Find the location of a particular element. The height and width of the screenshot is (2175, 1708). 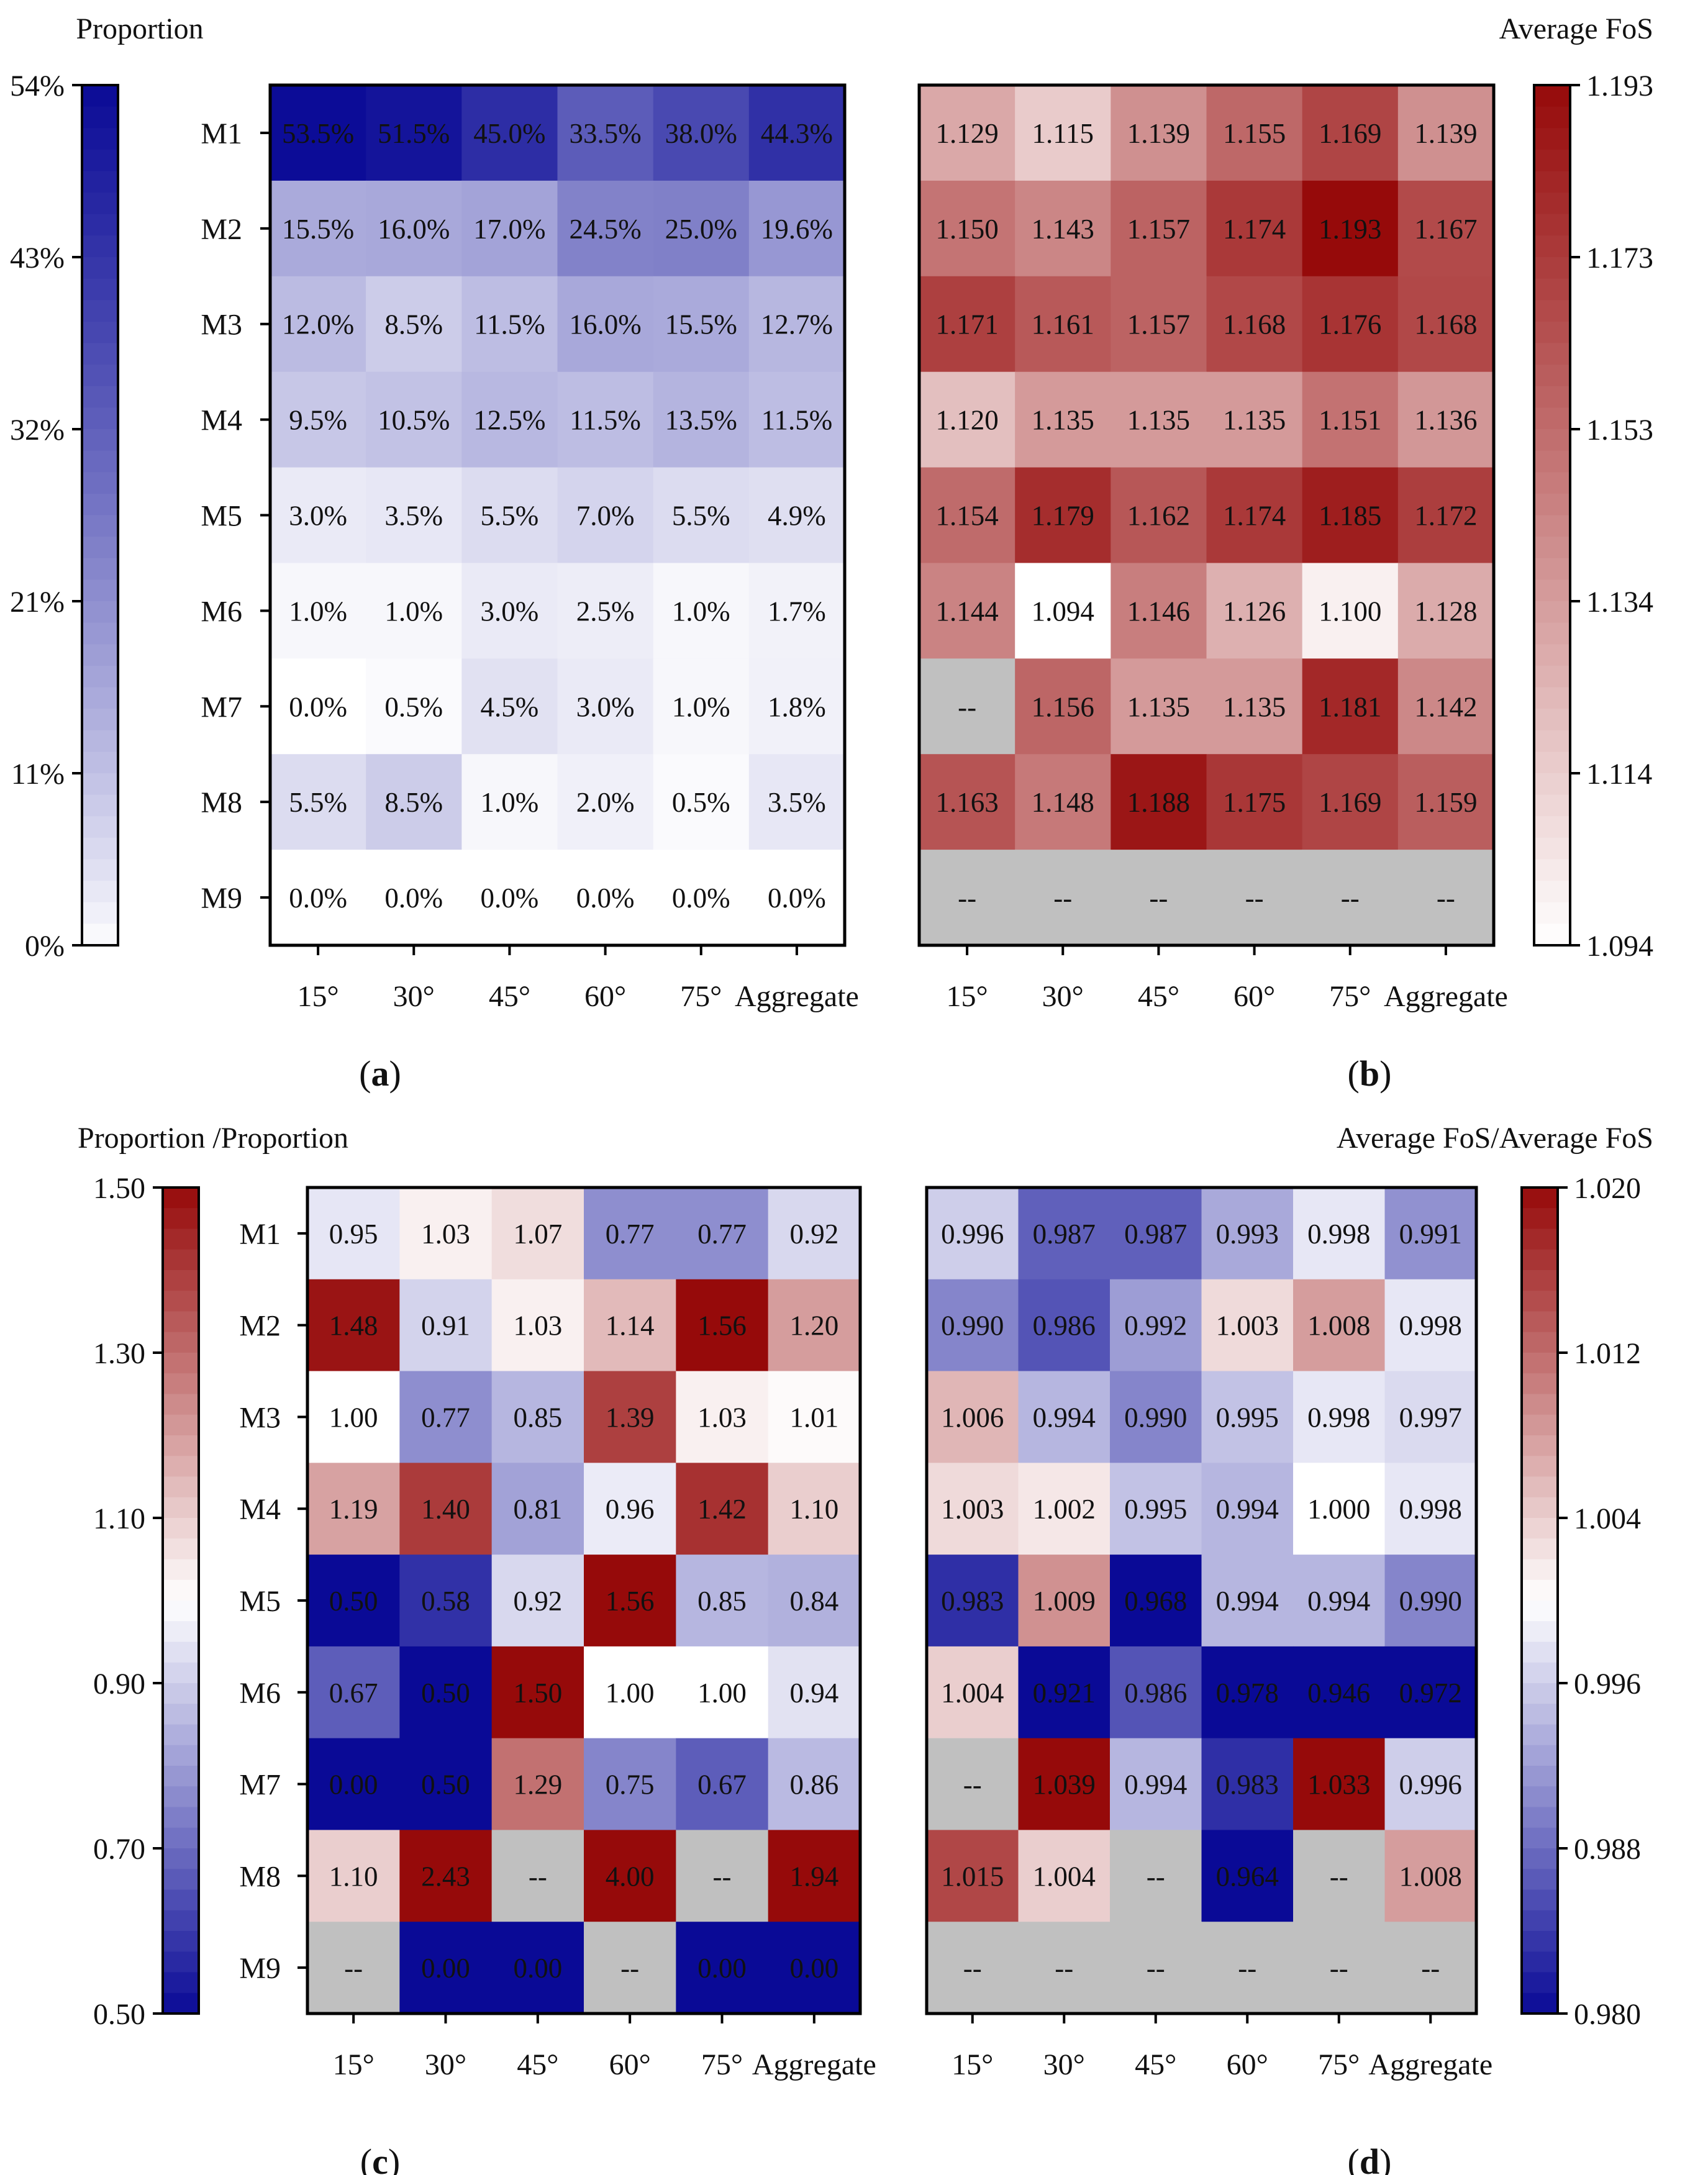

row-label: M8 is located at coordinates (222, 803).